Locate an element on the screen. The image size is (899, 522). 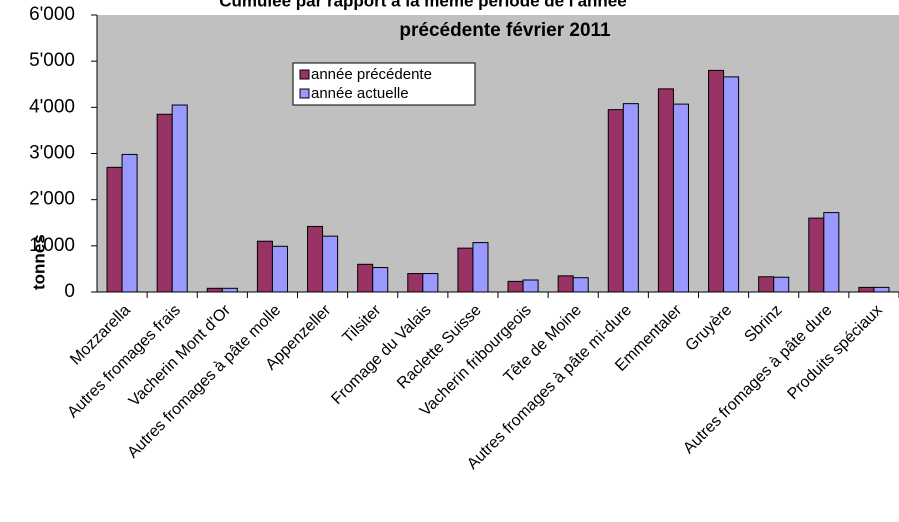
y-axis-label: tonnes is located at coordinates (38, 262).